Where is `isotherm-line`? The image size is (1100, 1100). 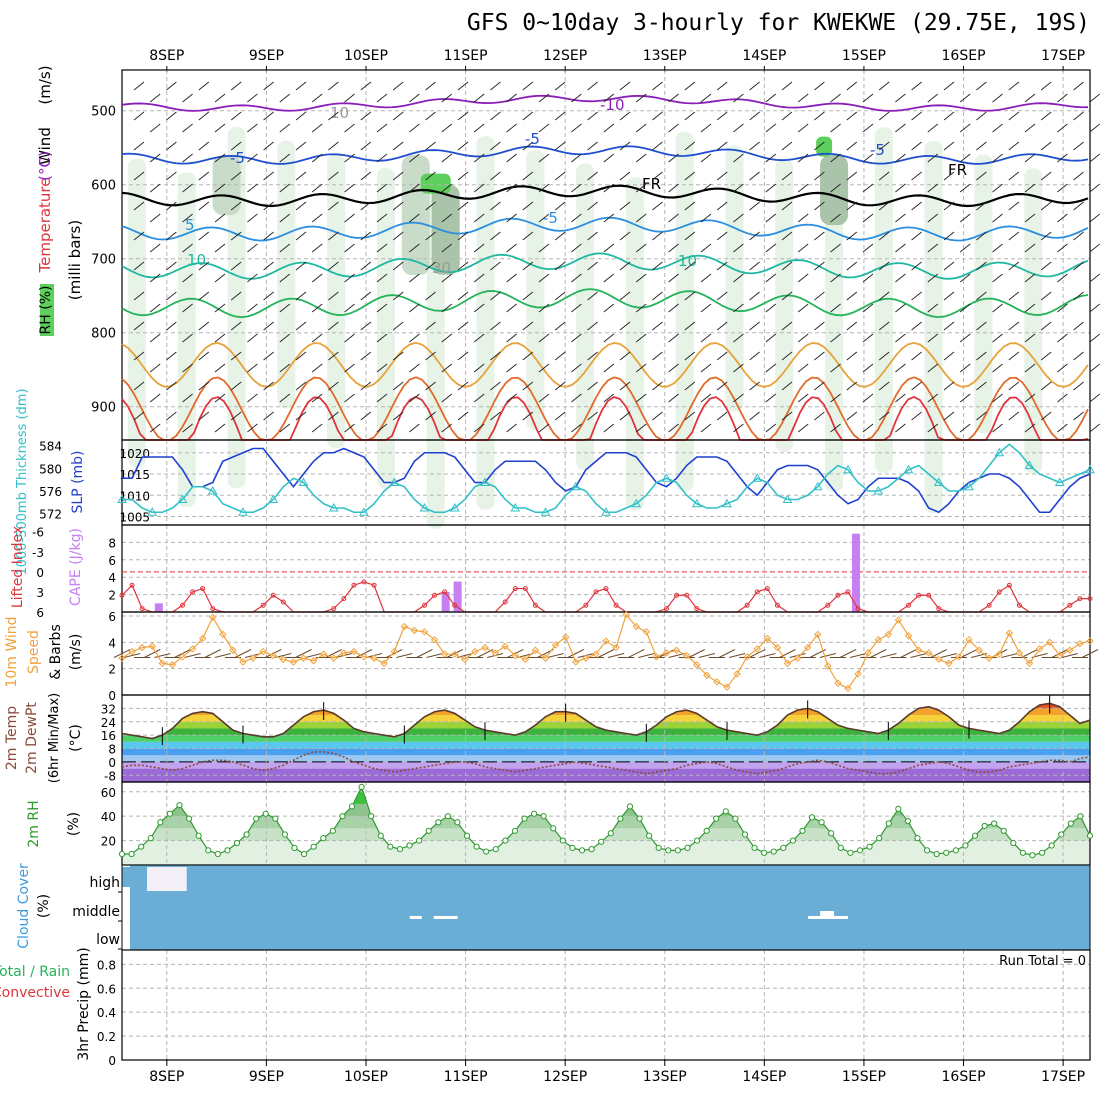
isotherm-line is located at coordinates (605, 155).